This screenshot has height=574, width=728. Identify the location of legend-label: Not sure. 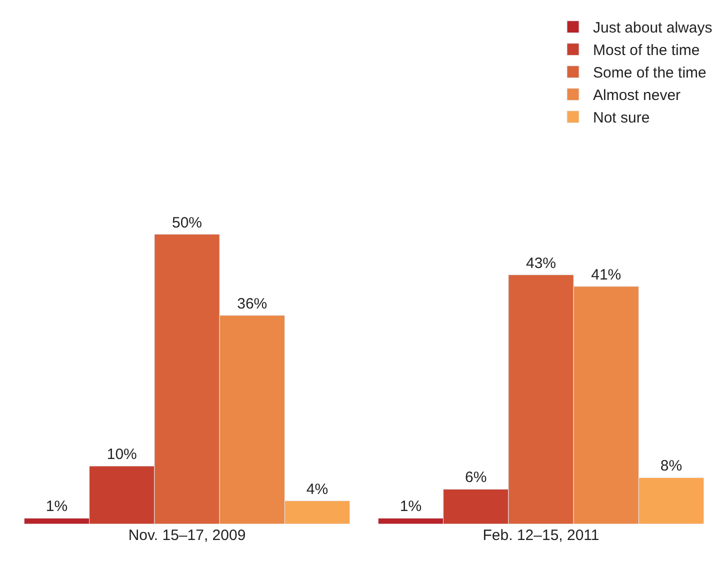
(621, 118).